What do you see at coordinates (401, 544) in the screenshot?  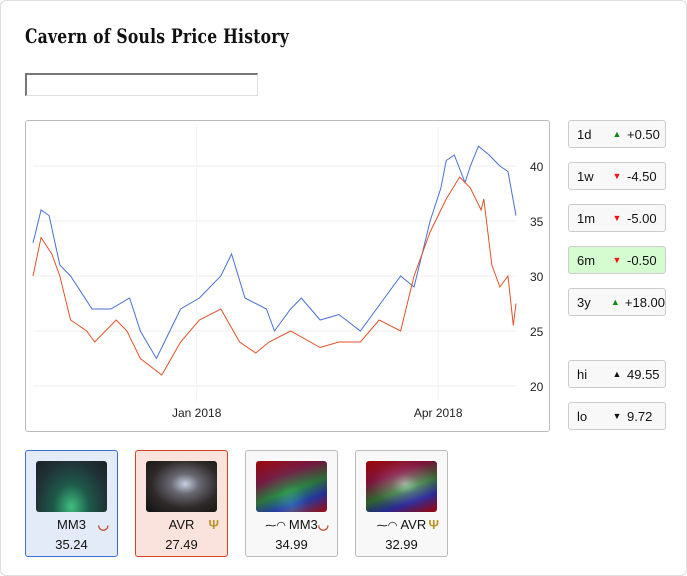 I see `card-price: 32.99` at bounding box center [401, 544].